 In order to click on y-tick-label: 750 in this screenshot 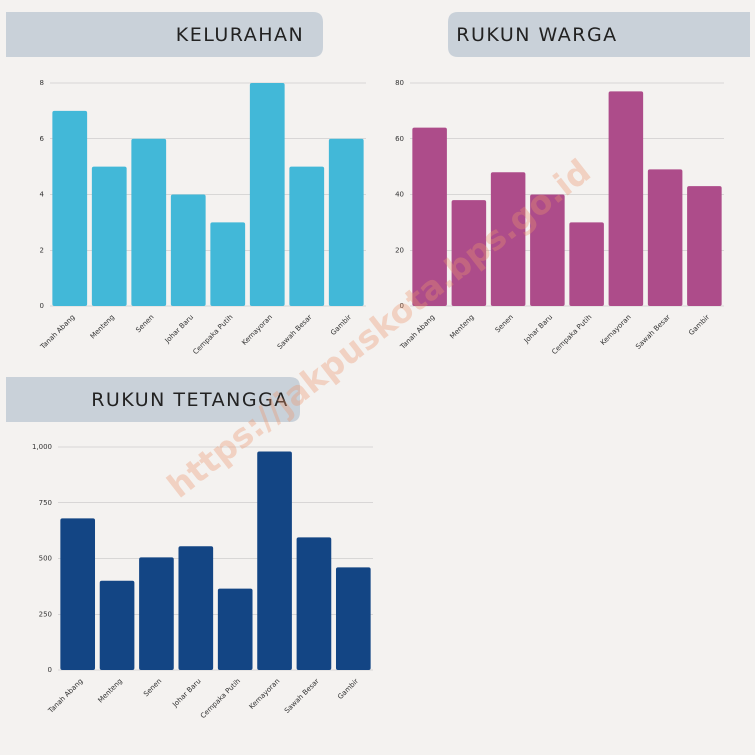, I will do `click(45, 503)`.